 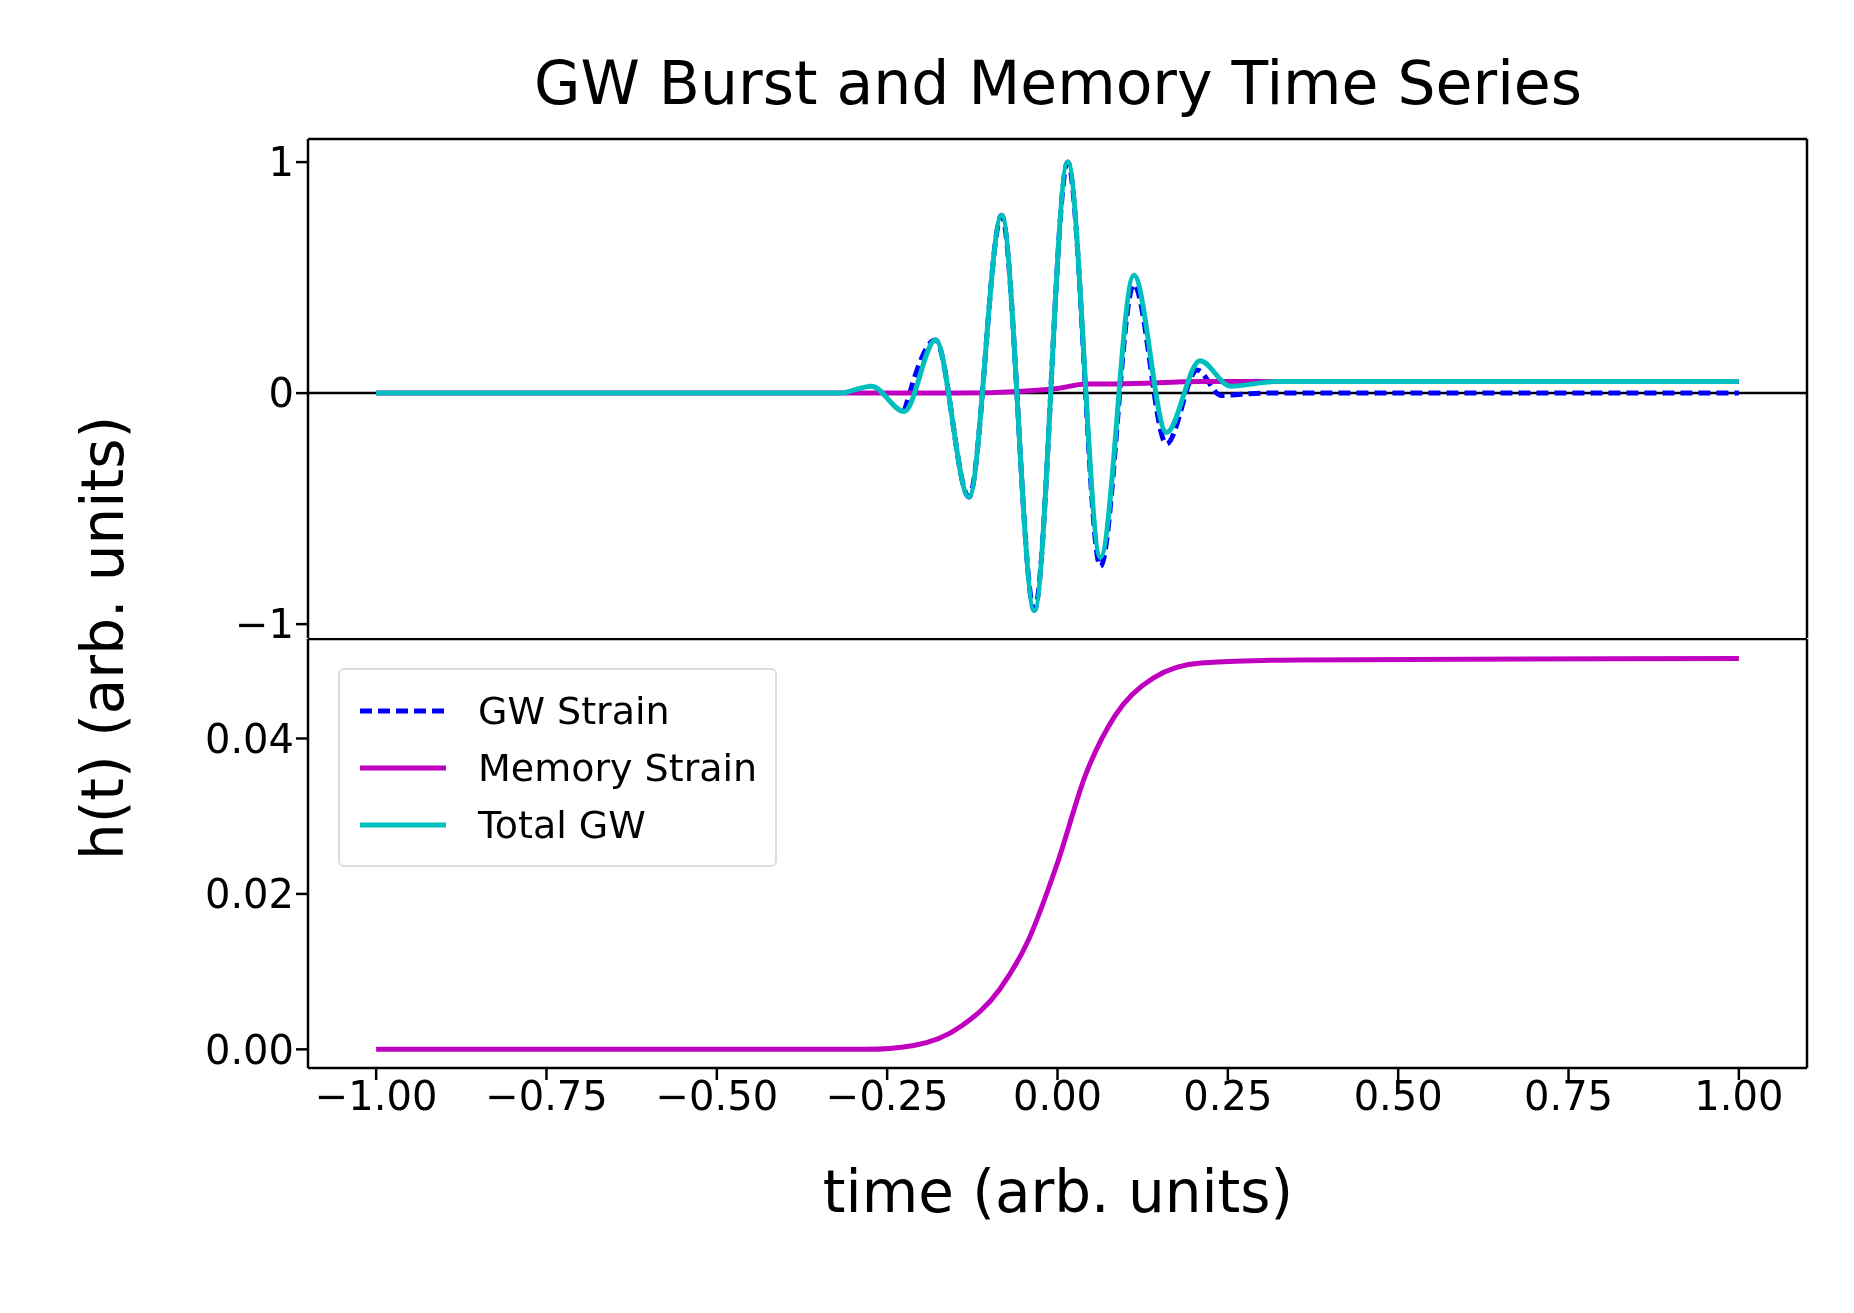 What do you see at coordinates (249, 1049) in the screenshot?
I see `y-tick-label: 0.00` at bounding box center [249, 1049].